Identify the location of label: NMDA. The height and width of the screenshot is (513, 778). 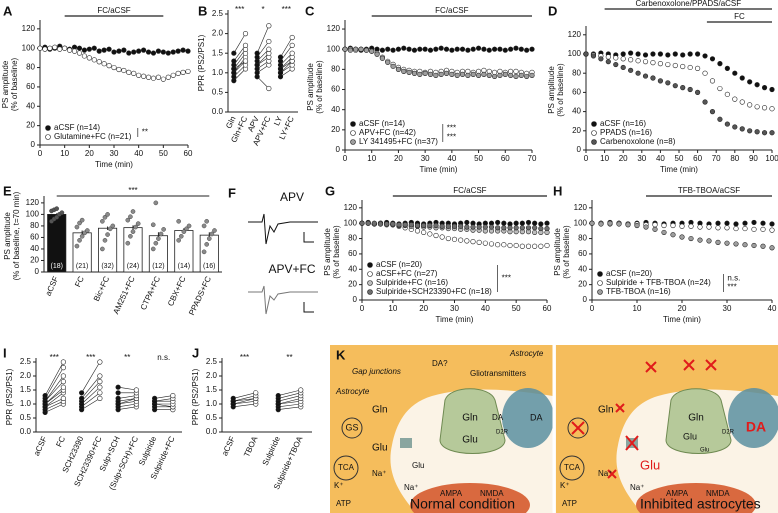
(492, 493).